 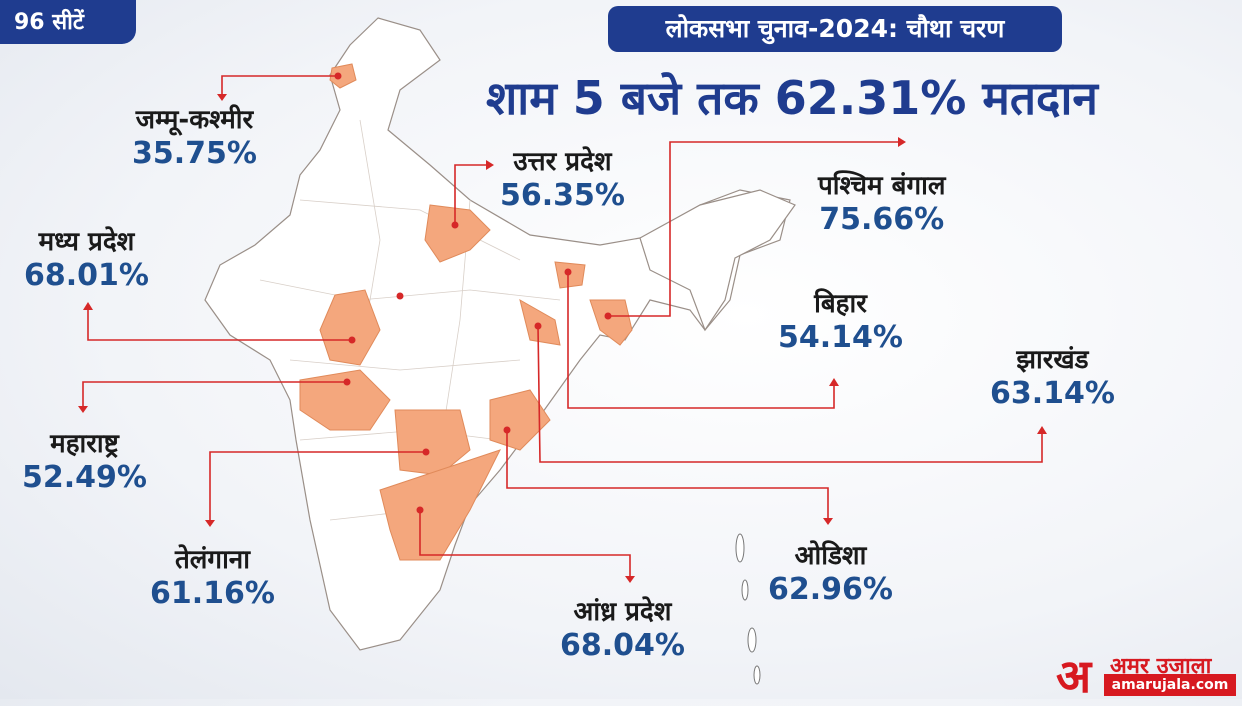 What do you see at coordinates (1074, 676) in the screenshot?
I see `logo-icon: अ` at bounding box center [1074, 676].